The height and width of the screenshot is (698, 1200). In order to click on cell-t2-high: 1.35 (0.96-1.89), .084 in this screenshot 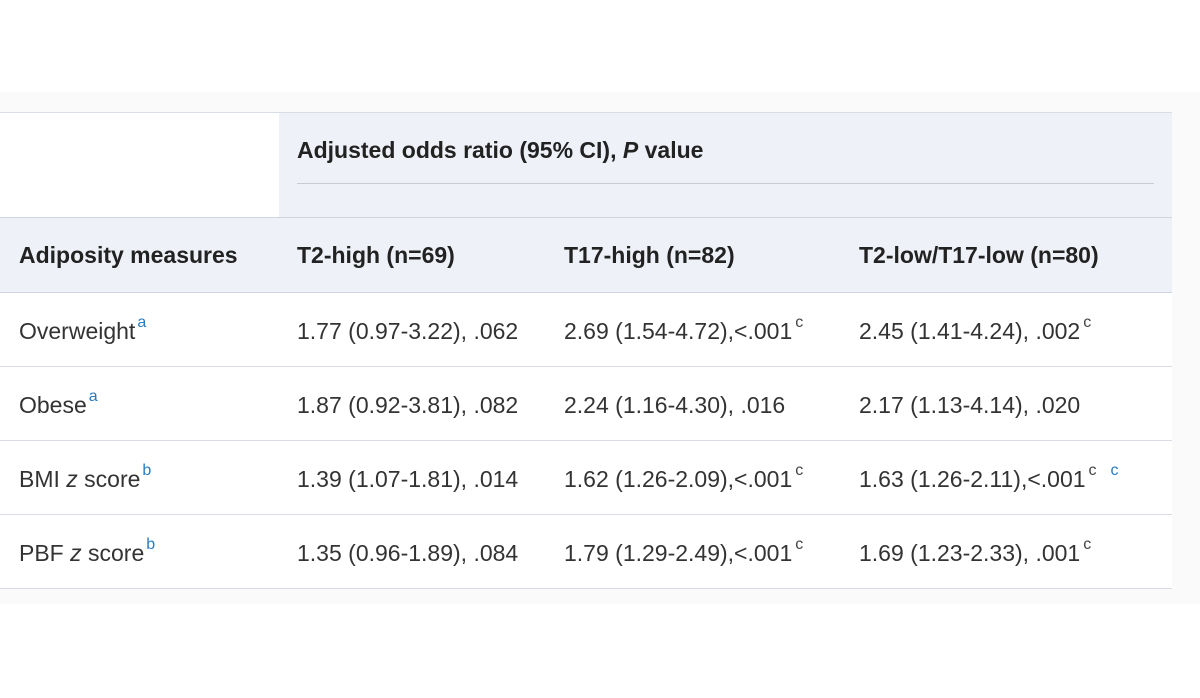, I will do `click(408, 553)`.